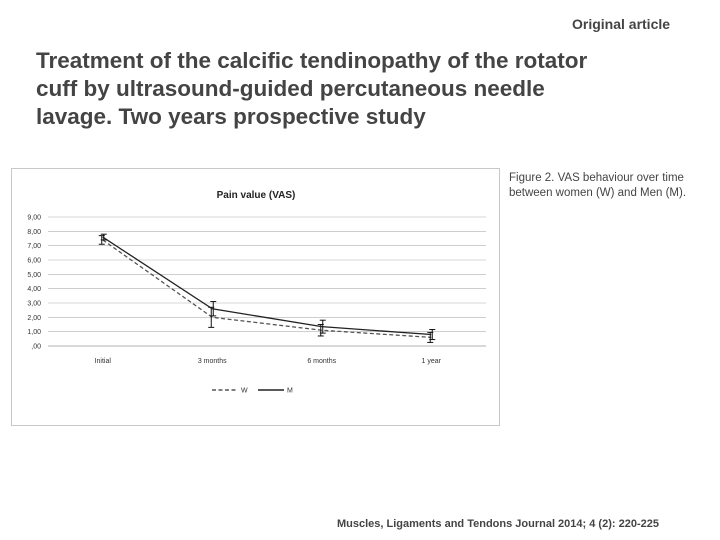 This screenshot has height=540, width=720. Describe the element at coordinates (34, 289) in the screenshot. I see `y-tick-label: 4,00` at that location.